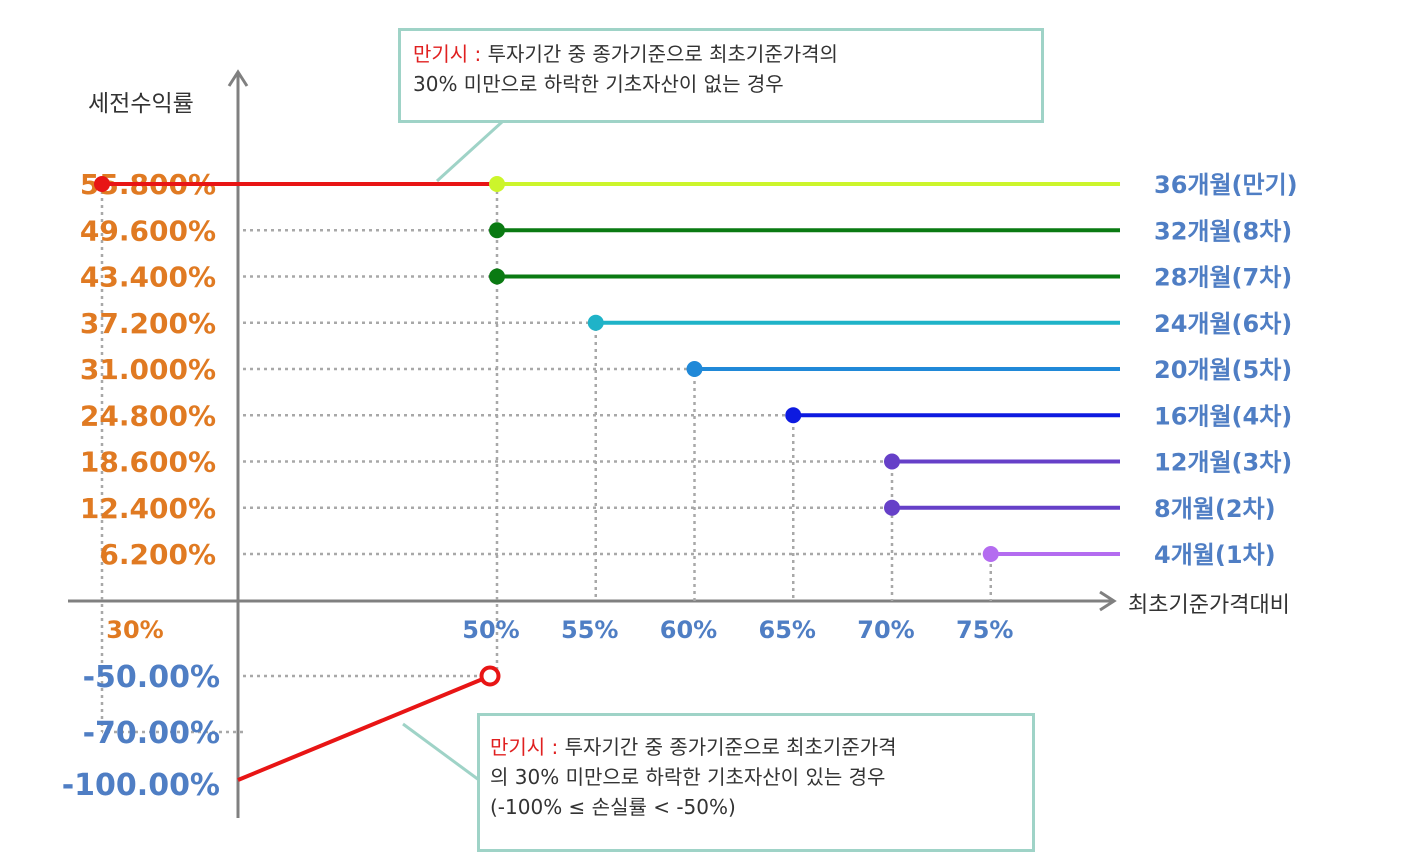 The width and height of the screenshot is (1408, 858). What do you see at coordinates (364, 728) in the screenshot?
I see `loss-line` at bounding box center [364, 728].